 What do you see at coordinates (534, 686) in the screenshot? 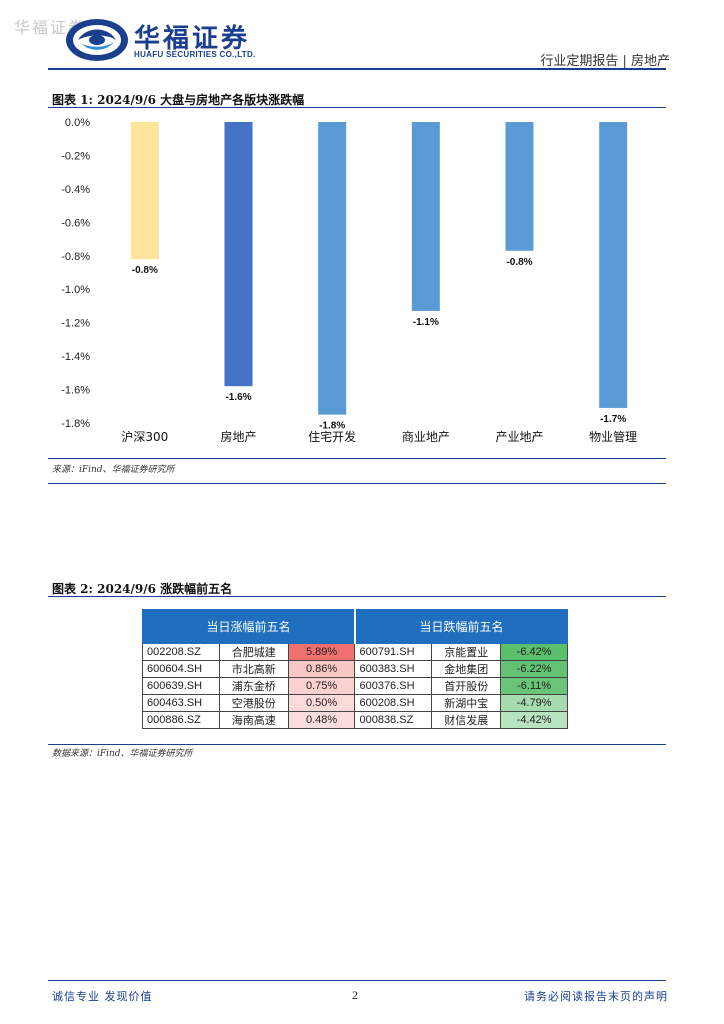
I see `loser-pct: -6.11%` at bounding box center [534, 686].